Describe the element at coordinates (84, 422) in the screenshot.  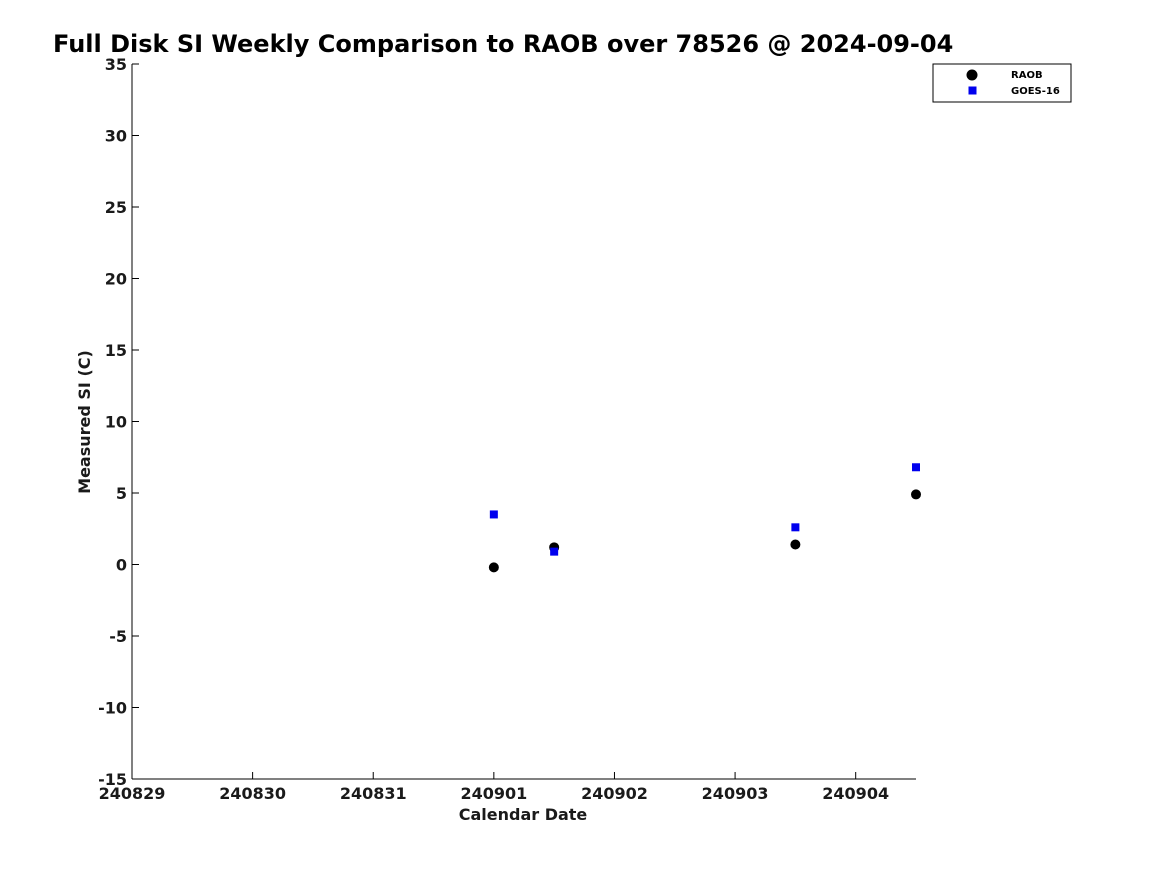
I see `y-axis-label: Measured SI (C)` at that location.